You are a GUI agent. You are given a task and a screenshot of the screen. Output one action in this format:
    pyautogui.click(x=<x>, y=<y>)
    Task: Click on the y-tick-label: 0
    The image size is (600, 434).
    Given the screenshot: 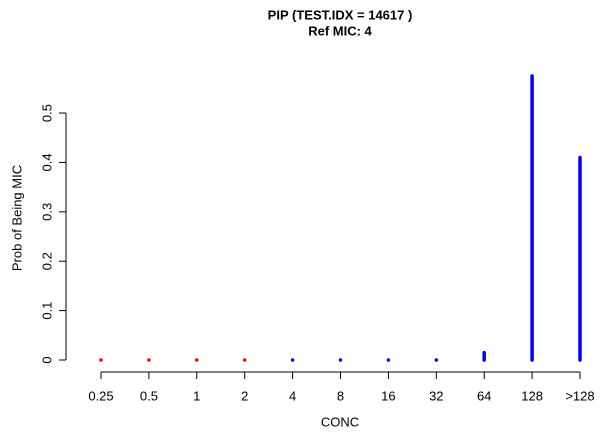 What is the action you would take?
    pyautogui.click(x=46, y=359)
    